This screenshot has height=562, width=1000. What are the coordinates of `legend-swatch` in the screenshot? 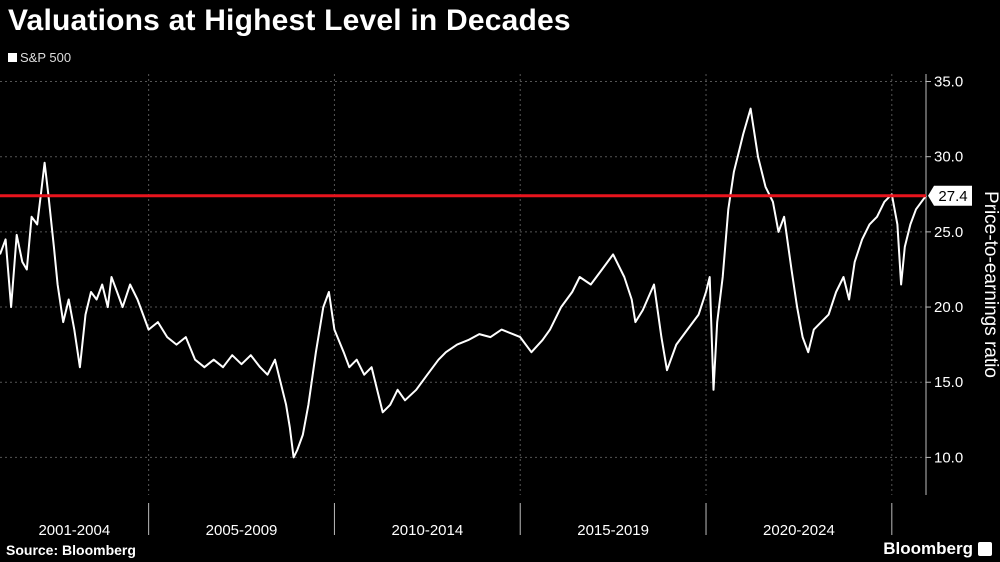 It's located at (12, 57).